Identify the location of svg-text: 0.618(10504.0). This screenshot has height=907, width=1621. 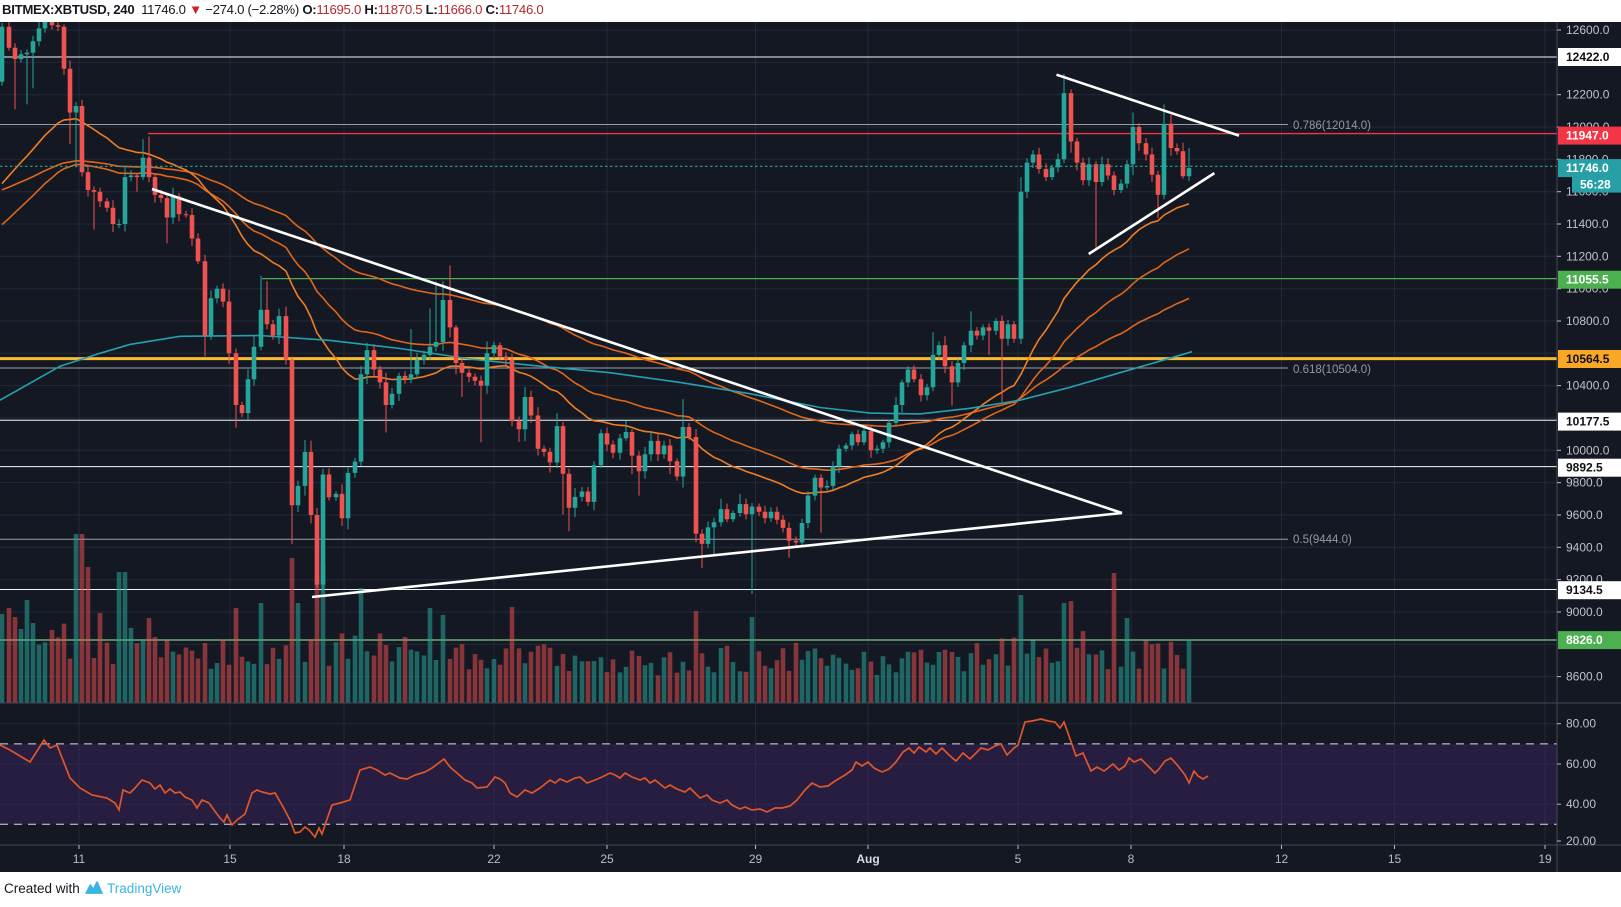
(1332, 370).